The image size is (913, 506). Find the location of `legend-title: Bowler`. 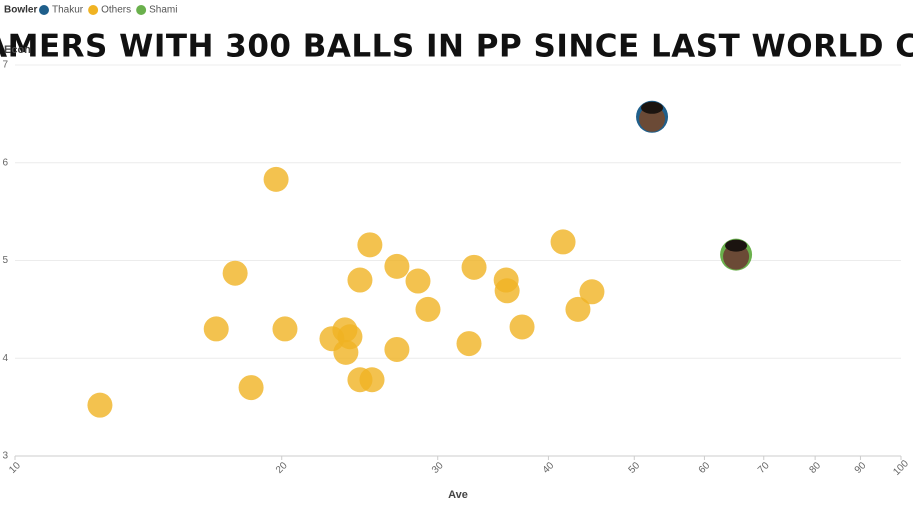

legend-title: Bowler is located at coordinates (20, 10).